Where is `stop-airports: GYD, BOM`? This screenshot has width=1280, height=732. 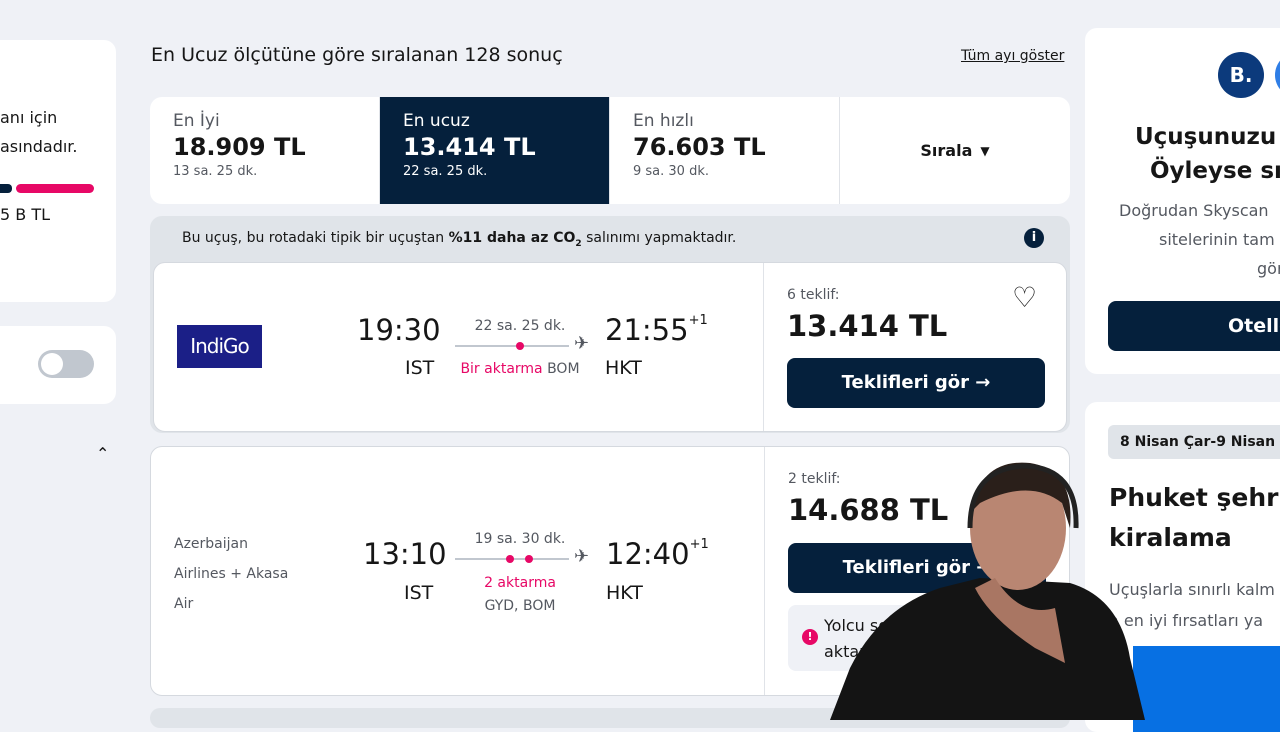
stop-airports: GYD, BOM is located at coordinates (520, 606).